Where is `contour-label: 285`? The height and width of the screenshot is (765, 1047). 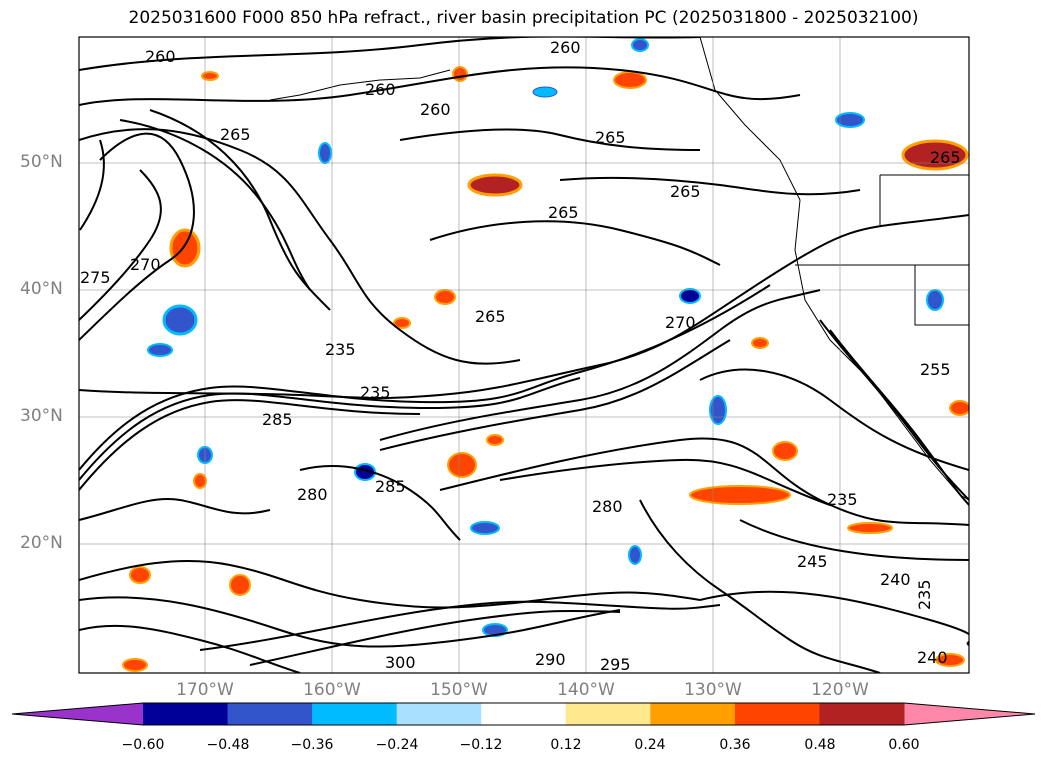 contour-label: 285 is located at coordinates (390, 486).